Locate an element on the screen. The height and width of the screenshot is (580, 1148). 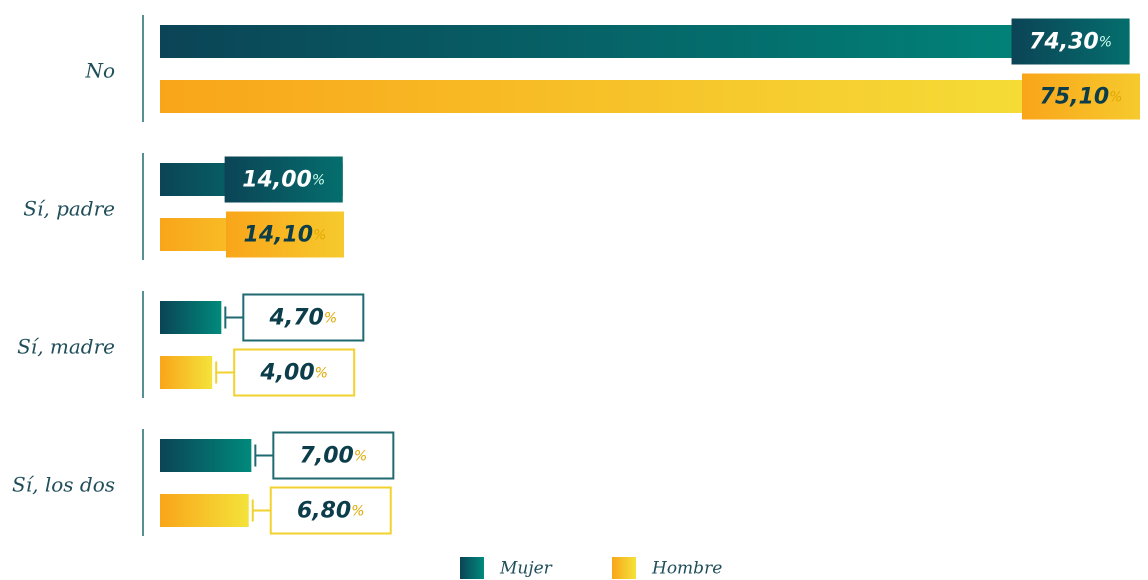
value-number: 14,00 is located at coordinates (277, 180).